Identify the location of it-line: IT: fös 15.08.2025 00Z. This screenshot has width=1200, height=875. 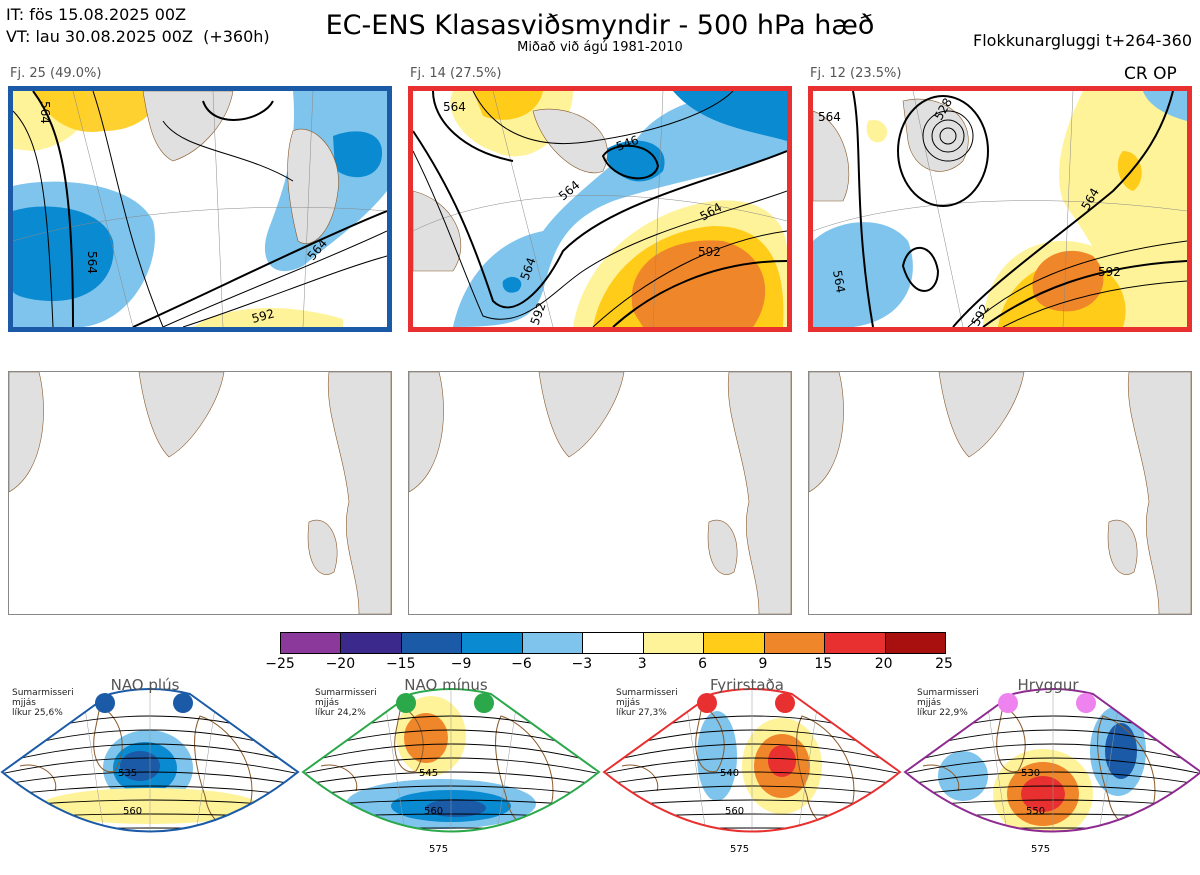
(96, 14).